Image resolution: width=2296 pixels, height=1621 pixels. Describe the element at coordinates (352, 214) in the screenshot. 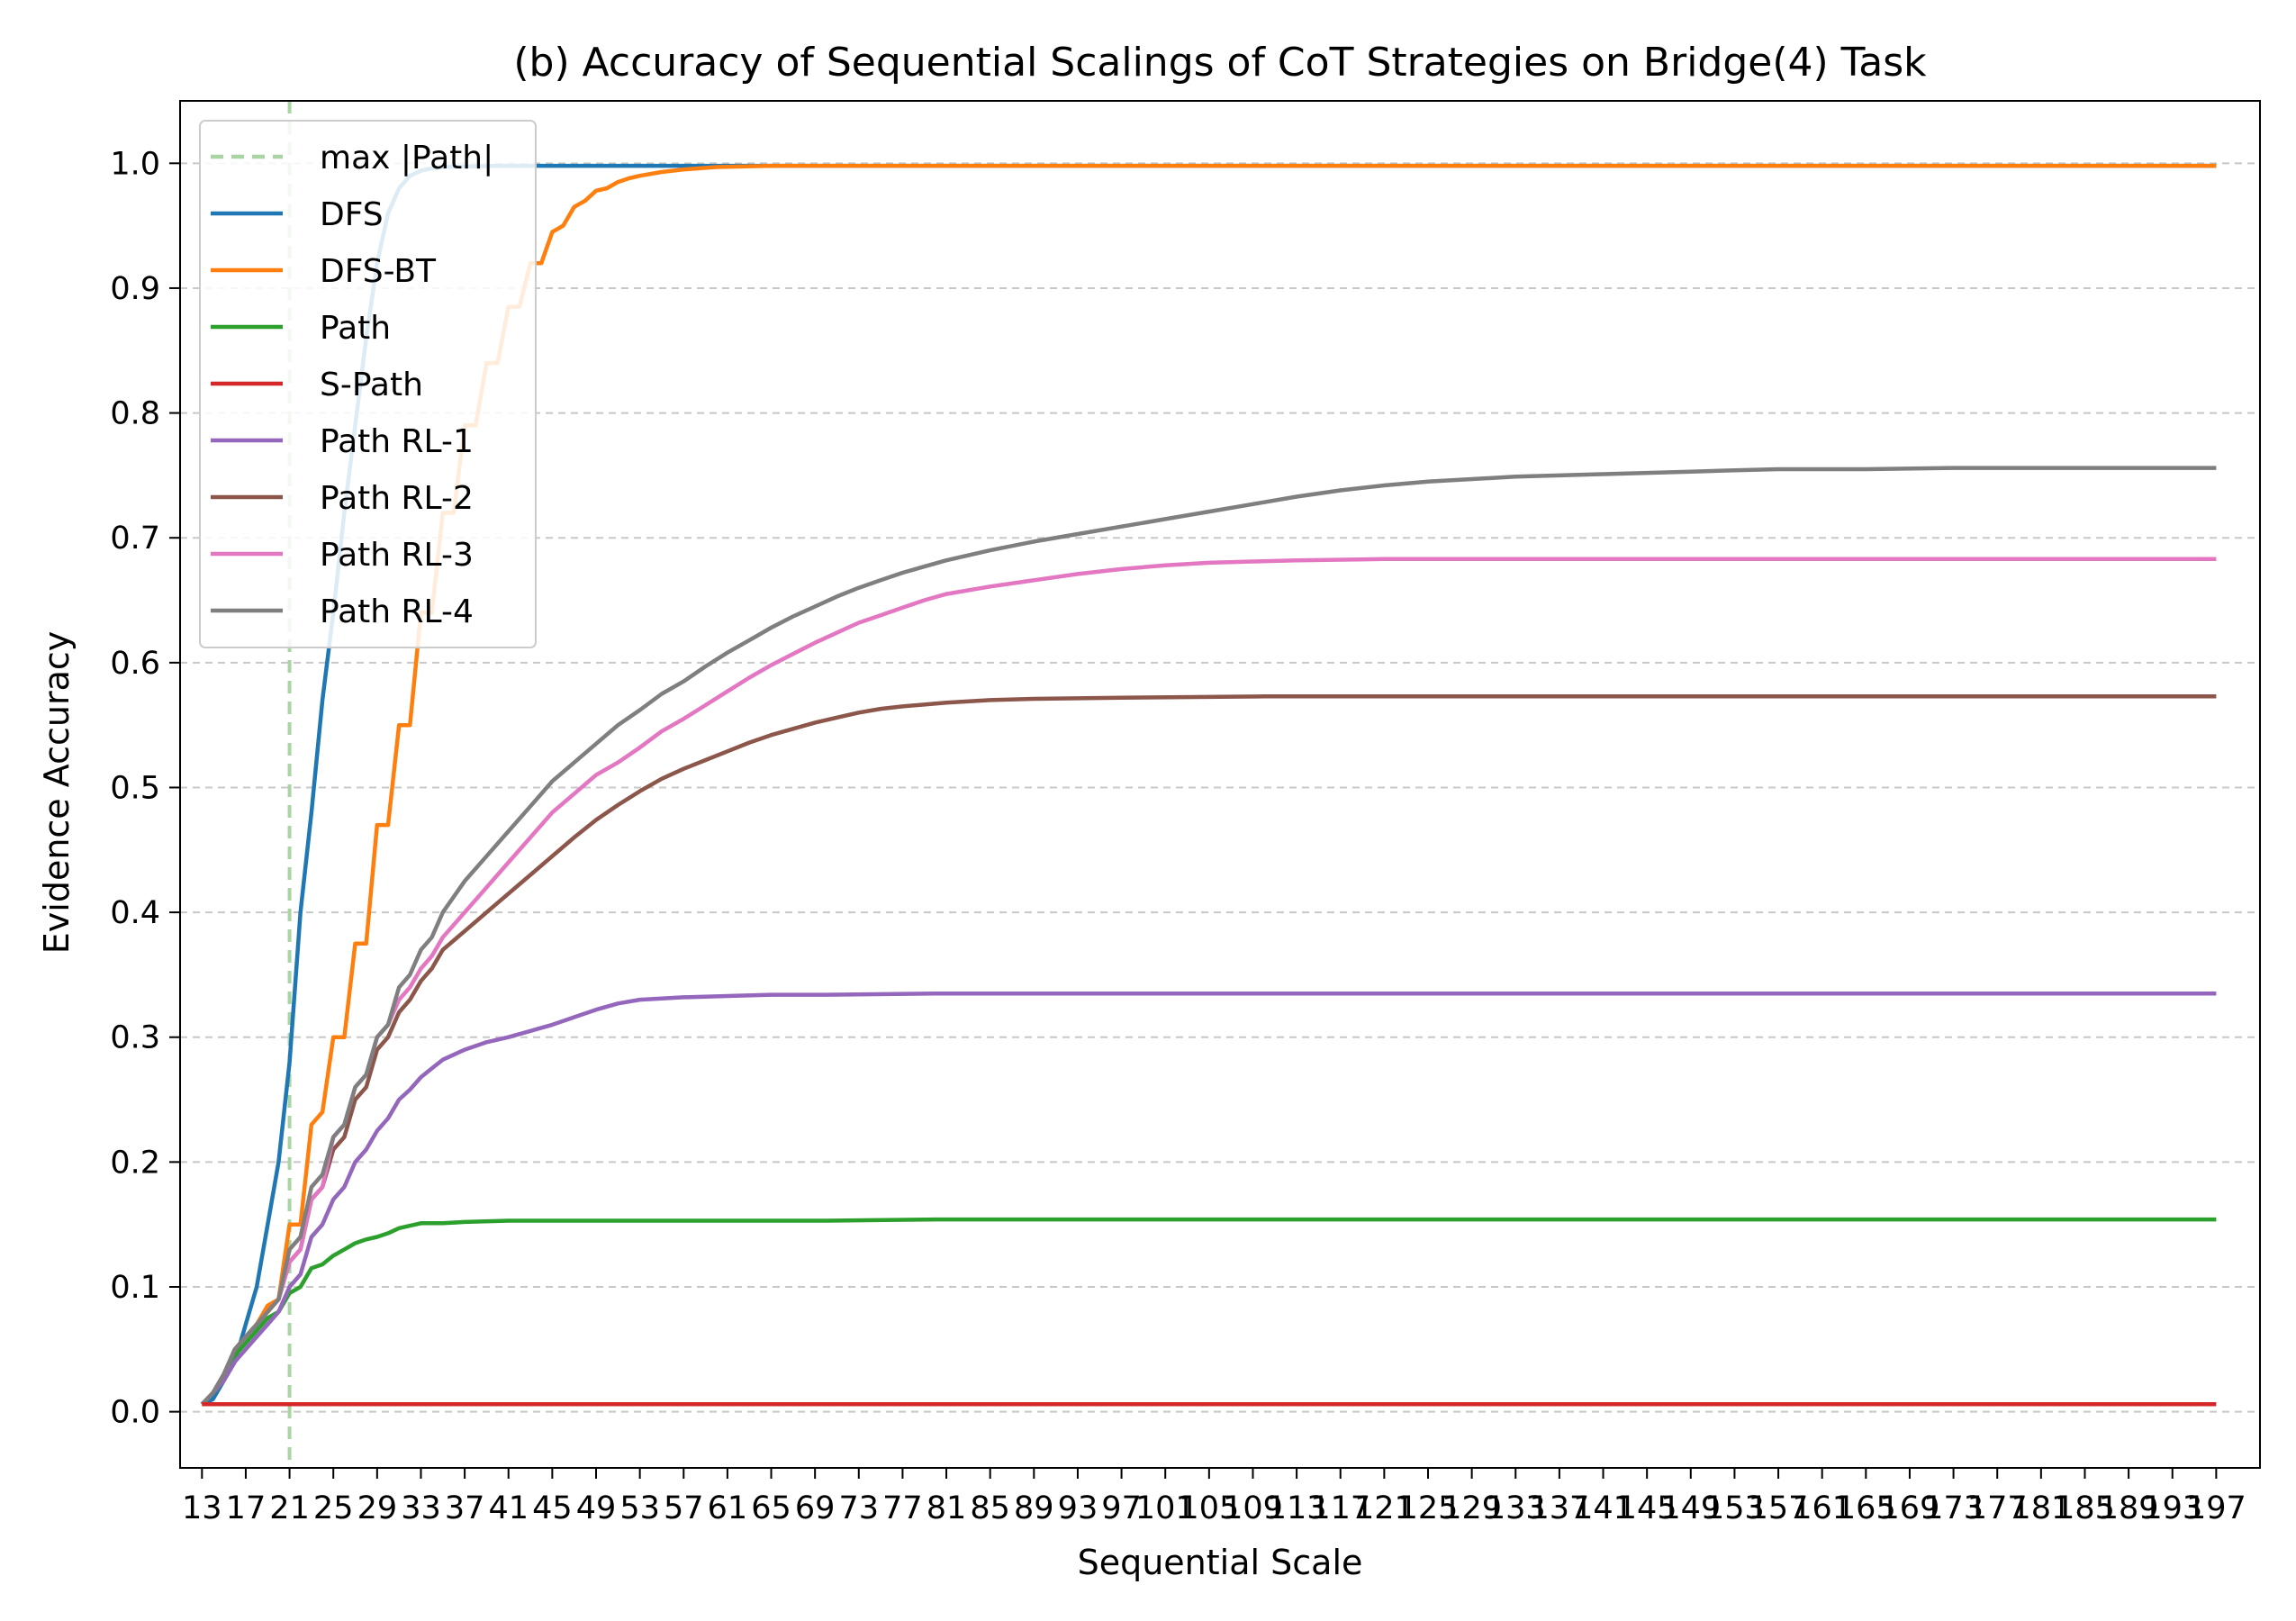

I see `legend-label-dfs: DFS` at that location.